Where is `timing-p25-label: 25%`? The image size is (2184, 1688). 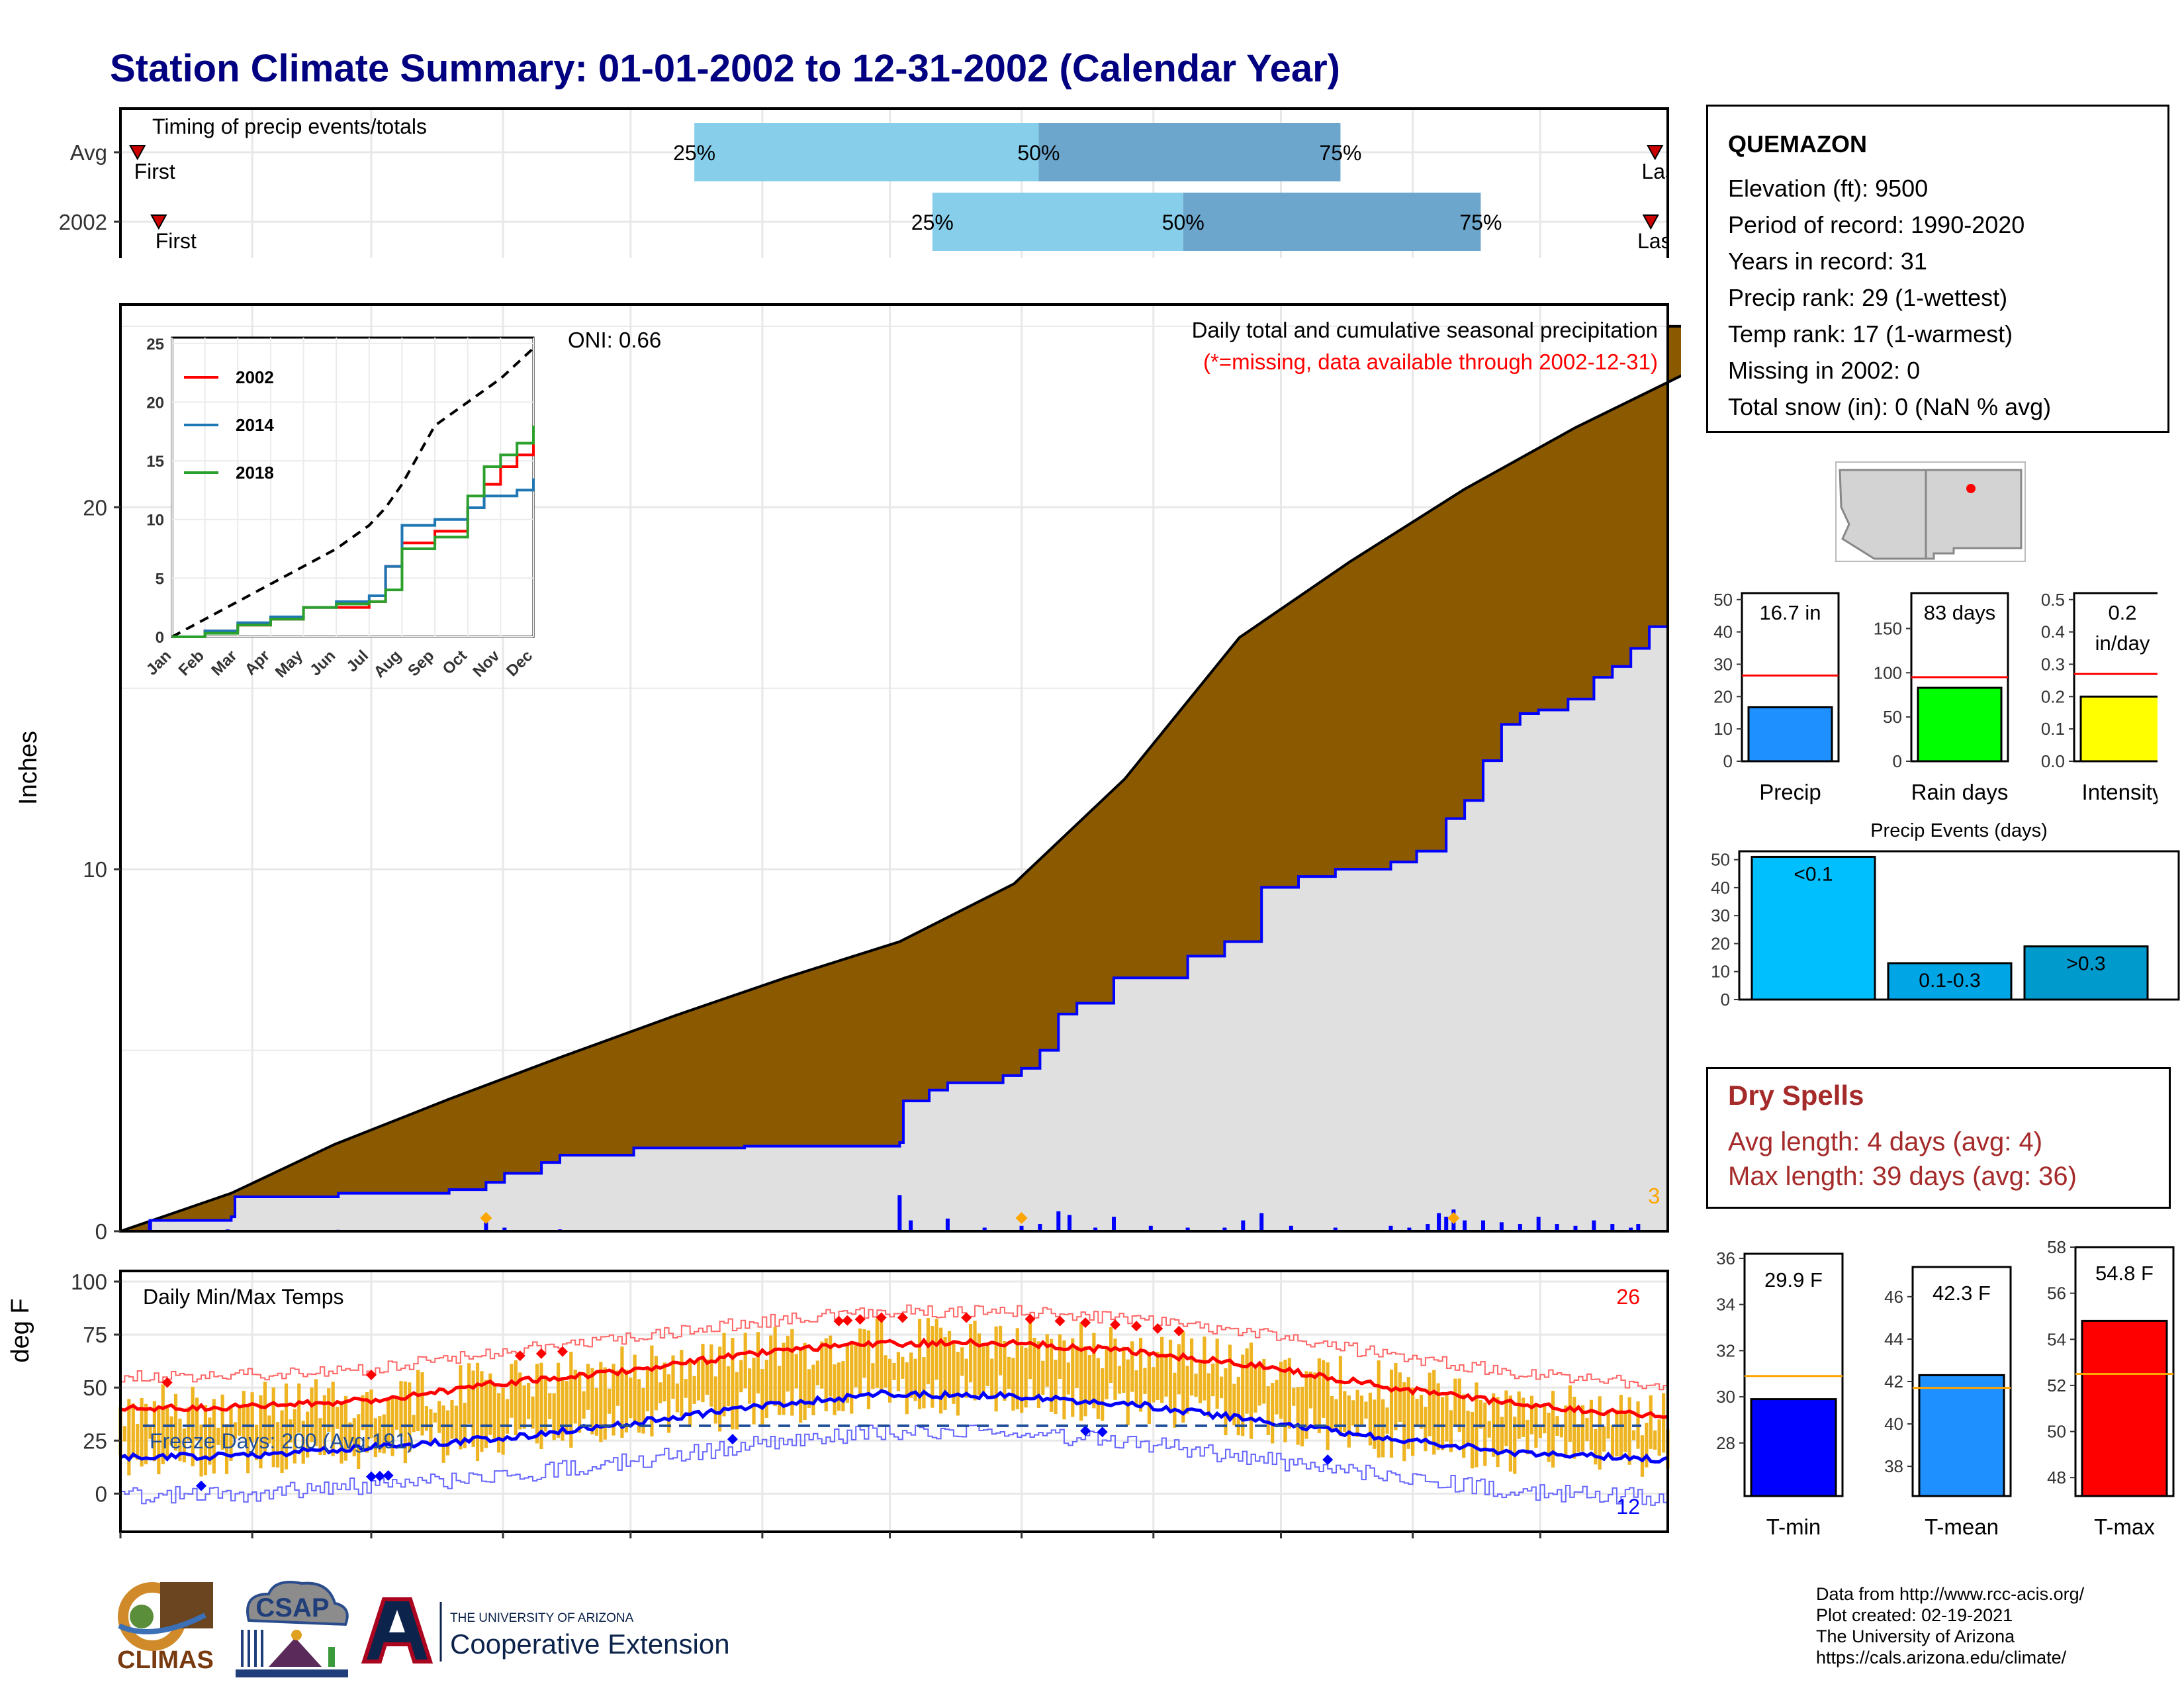 timing-p25-label: 25% is located at coordinates (694, 153).